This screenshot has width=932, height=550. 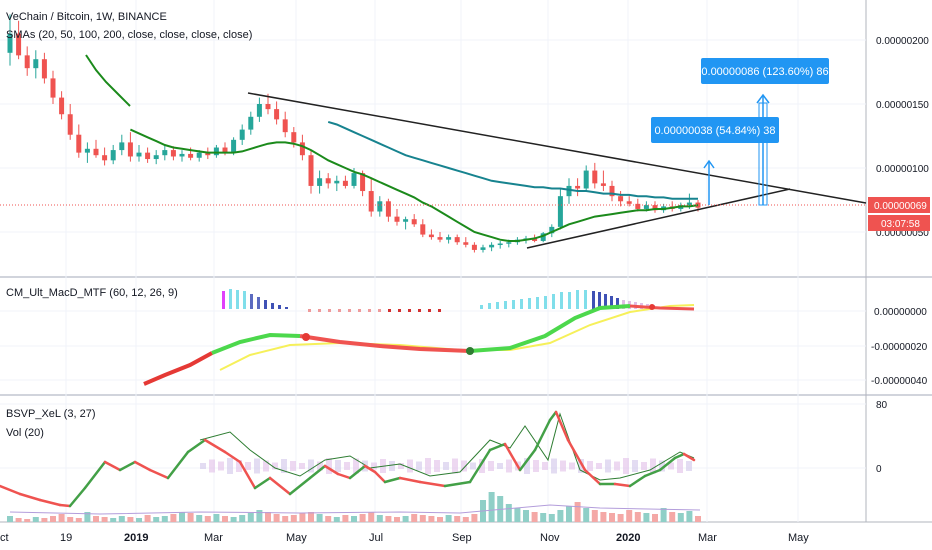 What do you see at coordinates (355, 509) in the screenshot?
I see `volume-ma-line` at bounding box center [355, 509].